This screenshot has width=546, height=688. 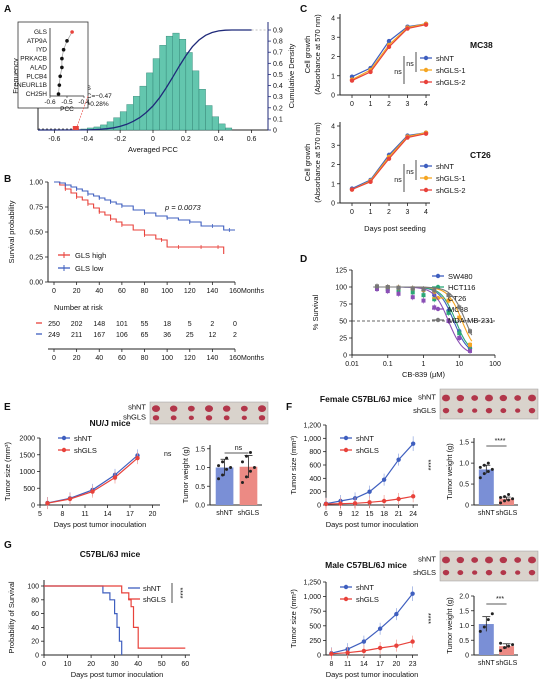 What do you see at coordinates (235, 291) in the screenshot?
I see `b-x-tick-label: 160` at bounding box center [235, 291].